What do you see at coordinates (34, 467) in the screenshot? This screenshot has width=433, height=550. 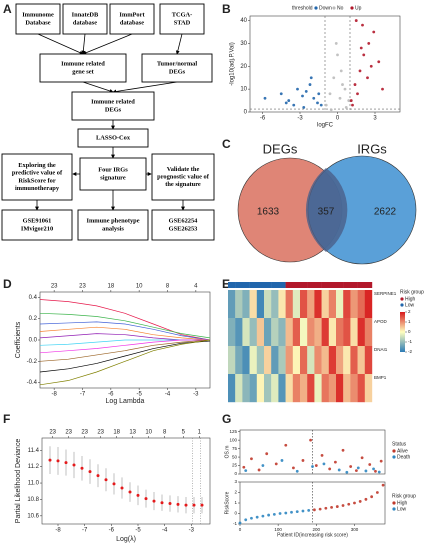 I see `y-tick-label: 11.2` at bounding box center [34, 467].